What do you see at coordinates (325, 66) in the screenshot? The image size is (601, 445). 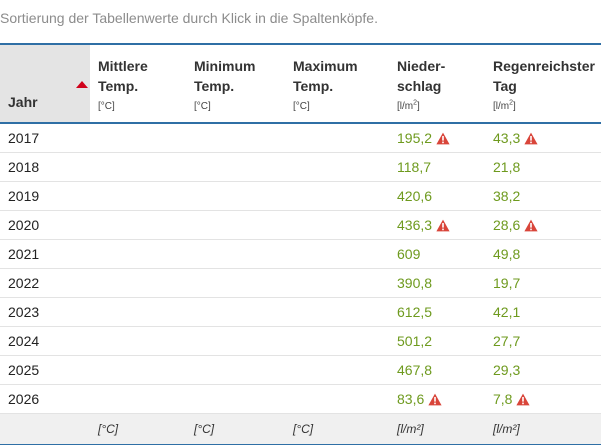 I see `column-header-line1: Maximum` at bounding box center [325, 66].